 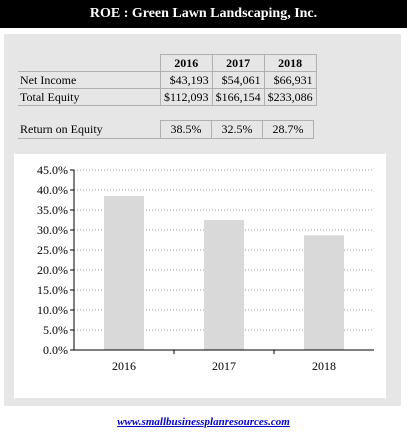 I want to click on page-title: ROE : Green Lawn Landscaping, Inc., so click(x=203, y=14).